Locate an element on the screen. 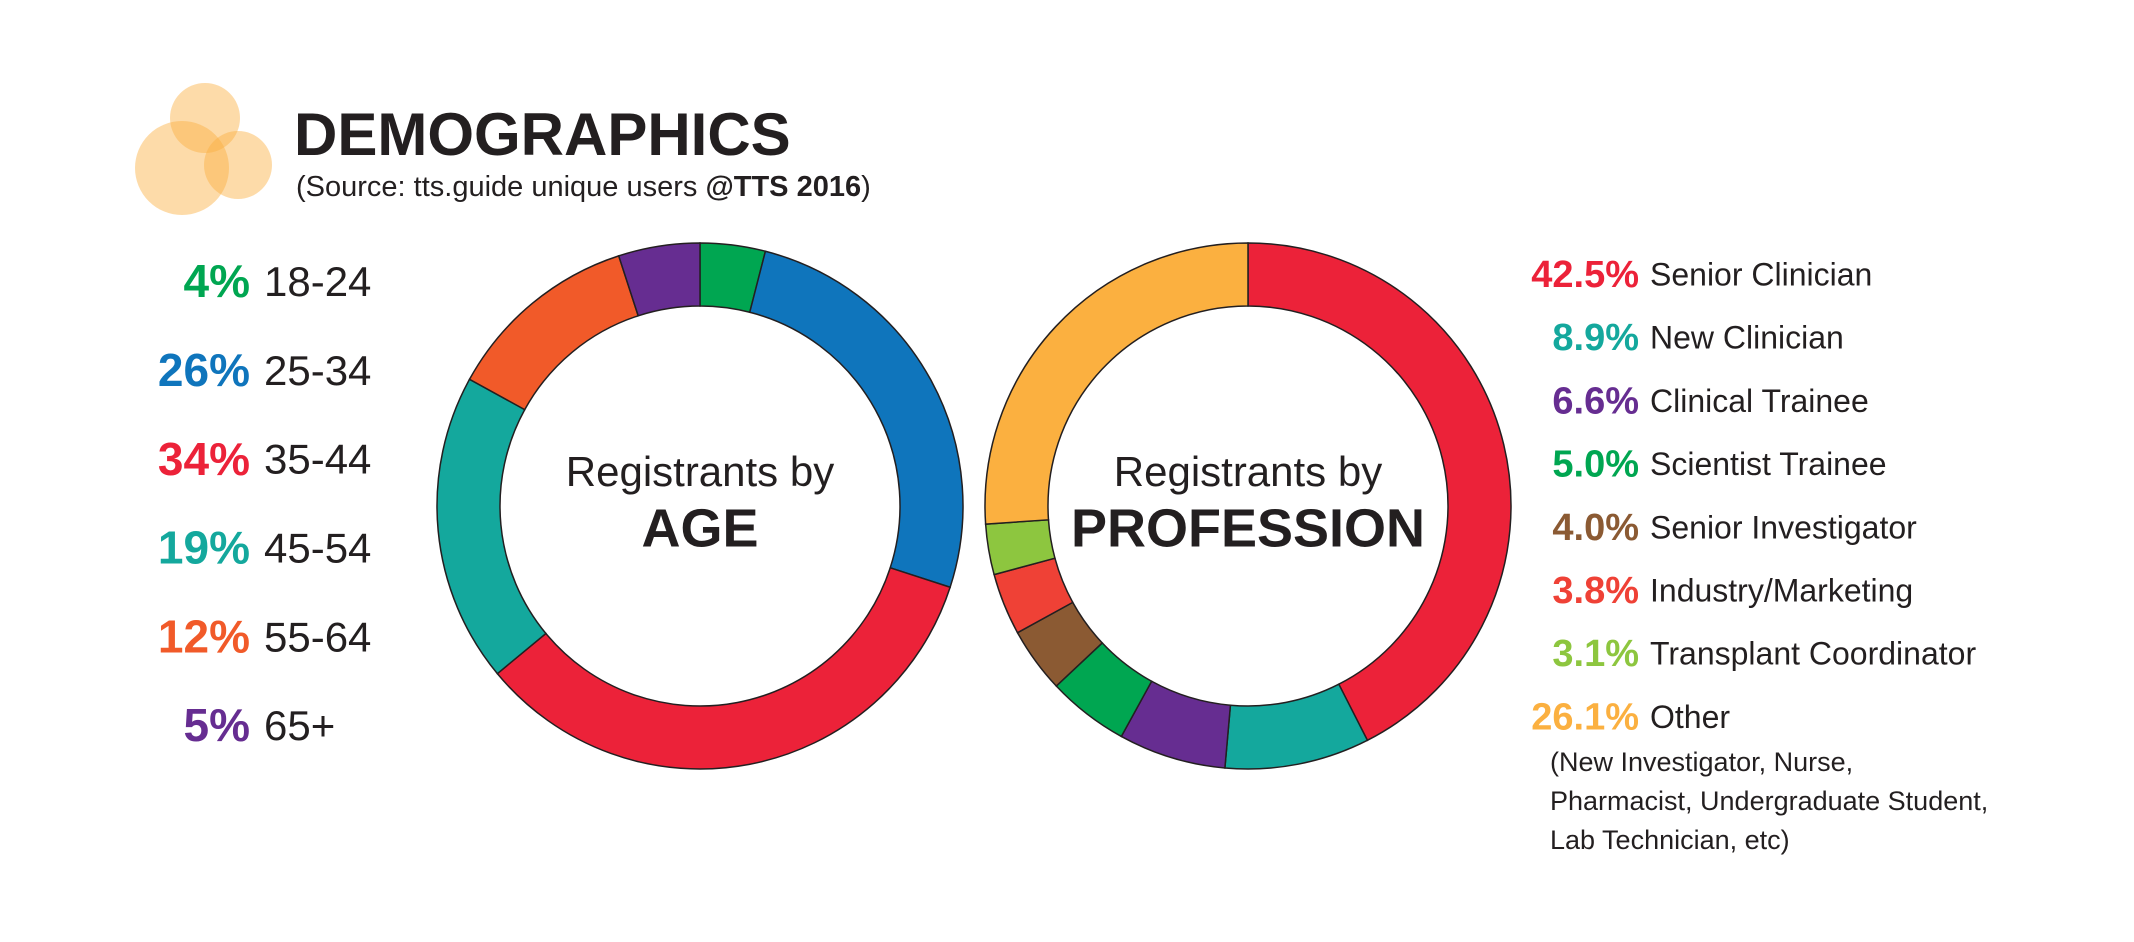 The height and width of the screenshot is (942, 2134). legend-label: Senior Clinician is located at coordinates (1761, 274).